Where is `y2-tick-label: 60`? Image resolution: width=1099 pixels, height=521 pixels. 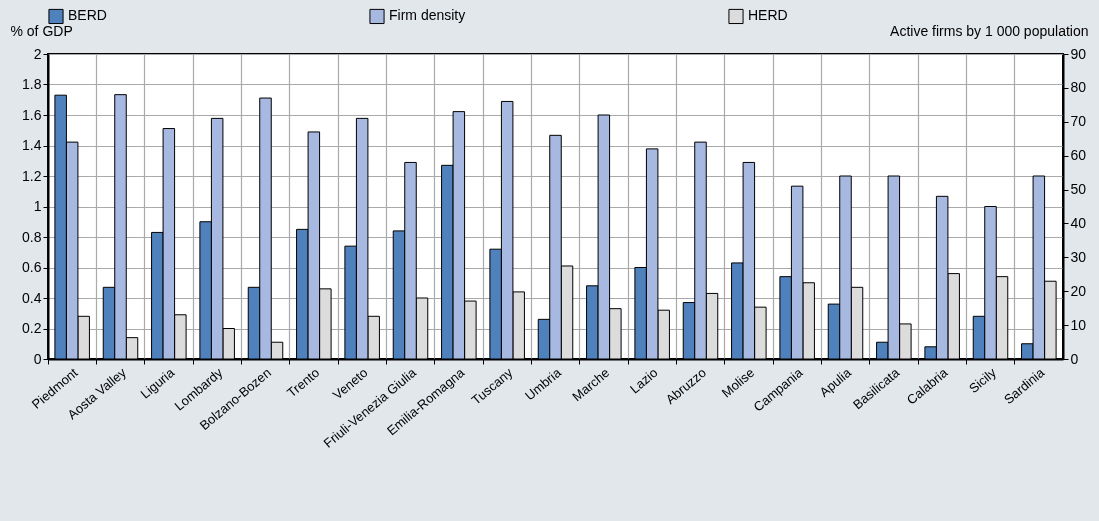 y2-tick-label: 60 is located at coordinates (1078, 155).